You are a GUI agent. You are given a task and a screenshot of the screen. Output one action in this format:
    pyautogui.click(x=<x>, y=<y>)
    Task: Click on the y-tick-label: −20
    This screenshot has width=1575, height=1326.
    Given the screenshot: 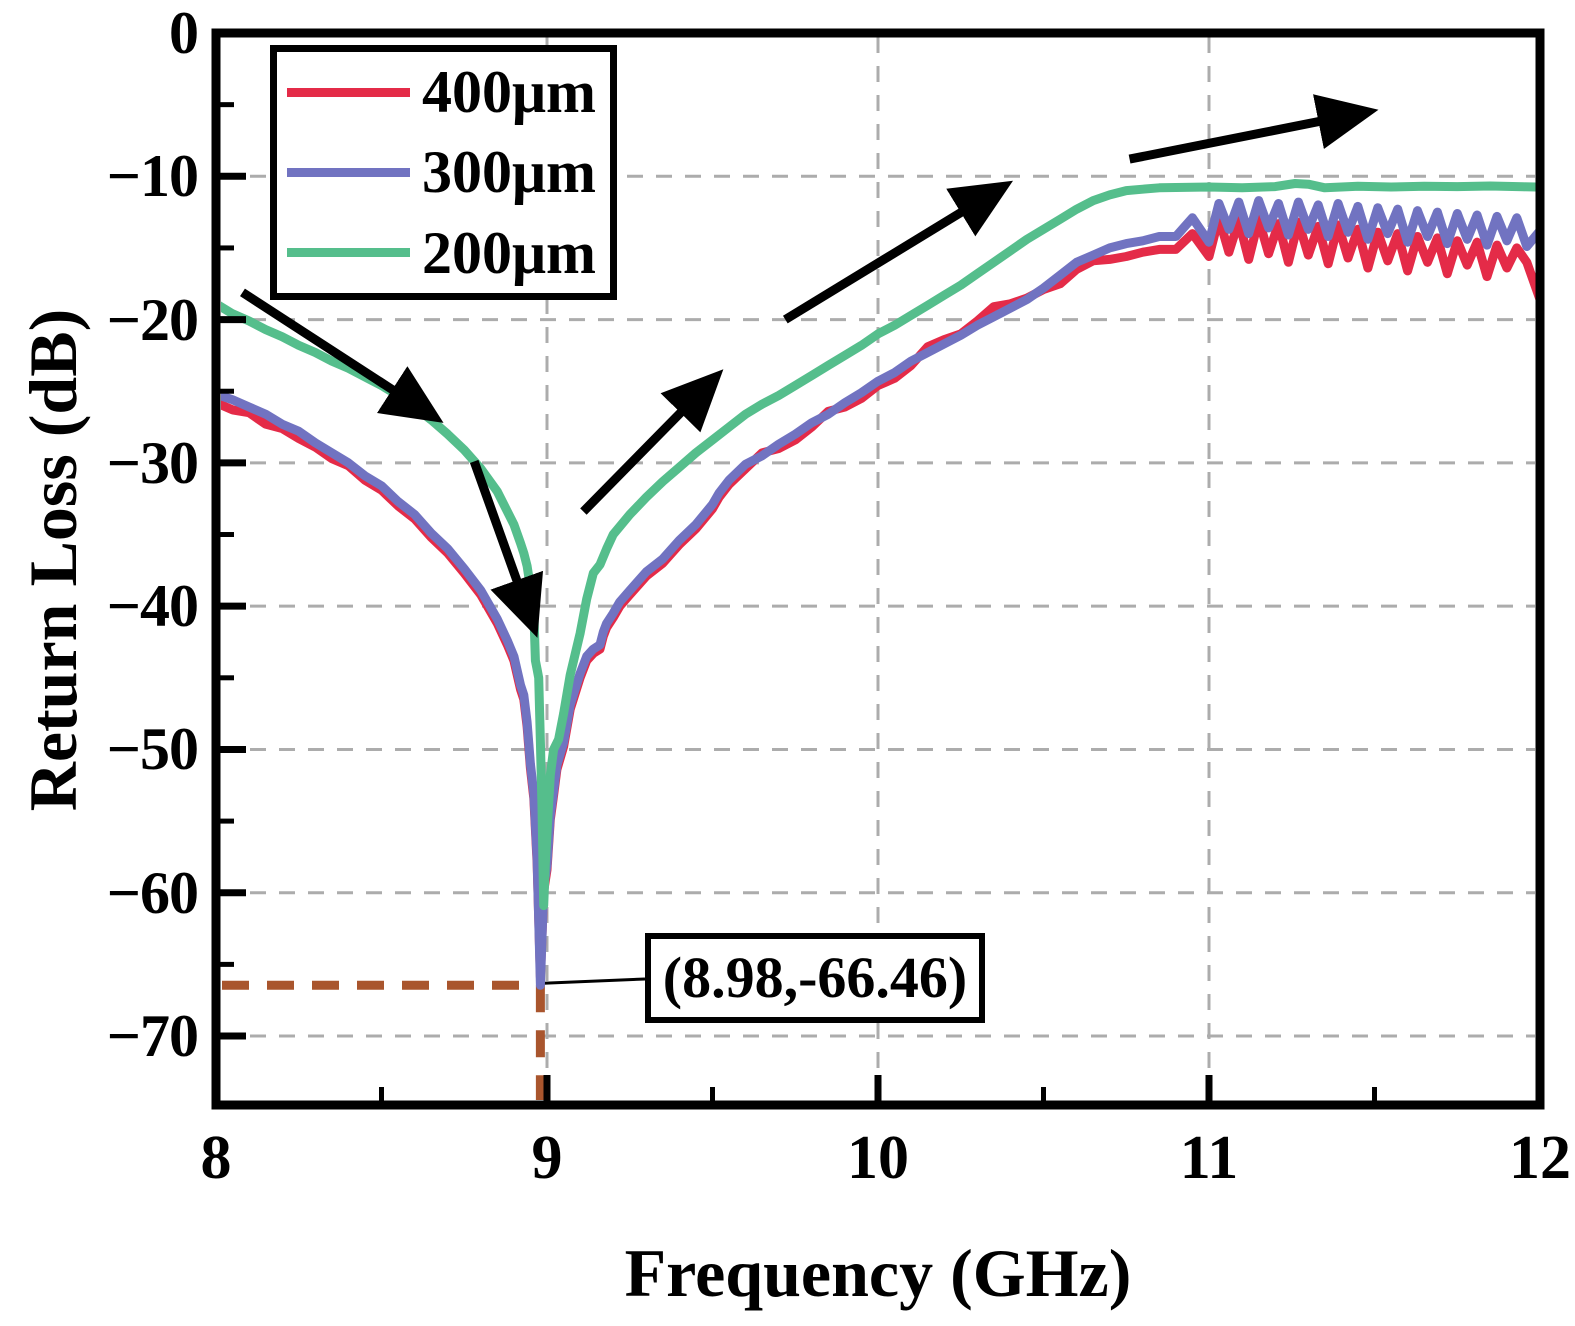 What is the action you would take?
    pyautogui.click(x=152, y=319)
    